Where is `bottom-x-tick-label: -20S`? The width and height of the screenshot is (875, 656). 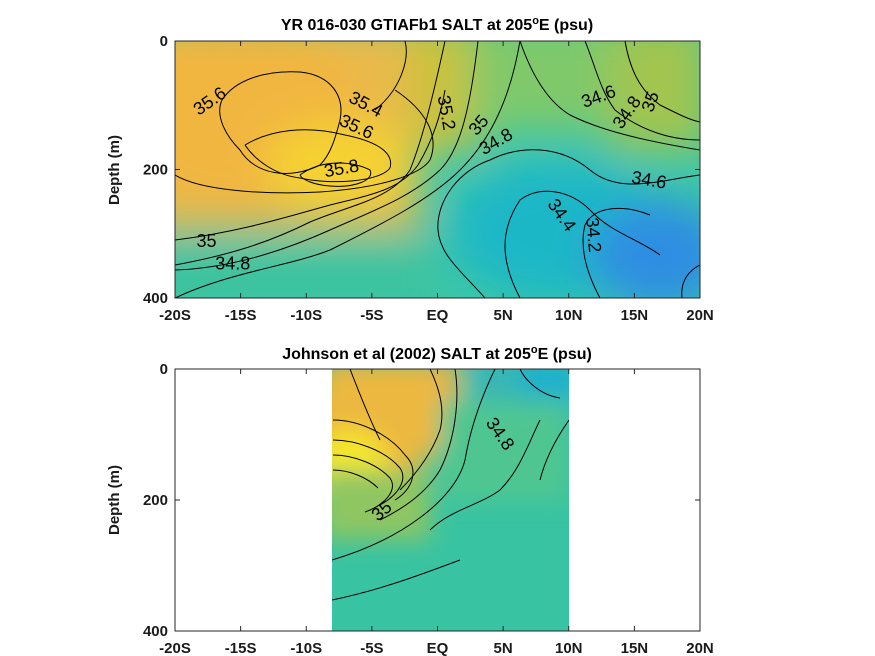 bottom-x-tick-label: -20S is located at coordinates (175, 648).